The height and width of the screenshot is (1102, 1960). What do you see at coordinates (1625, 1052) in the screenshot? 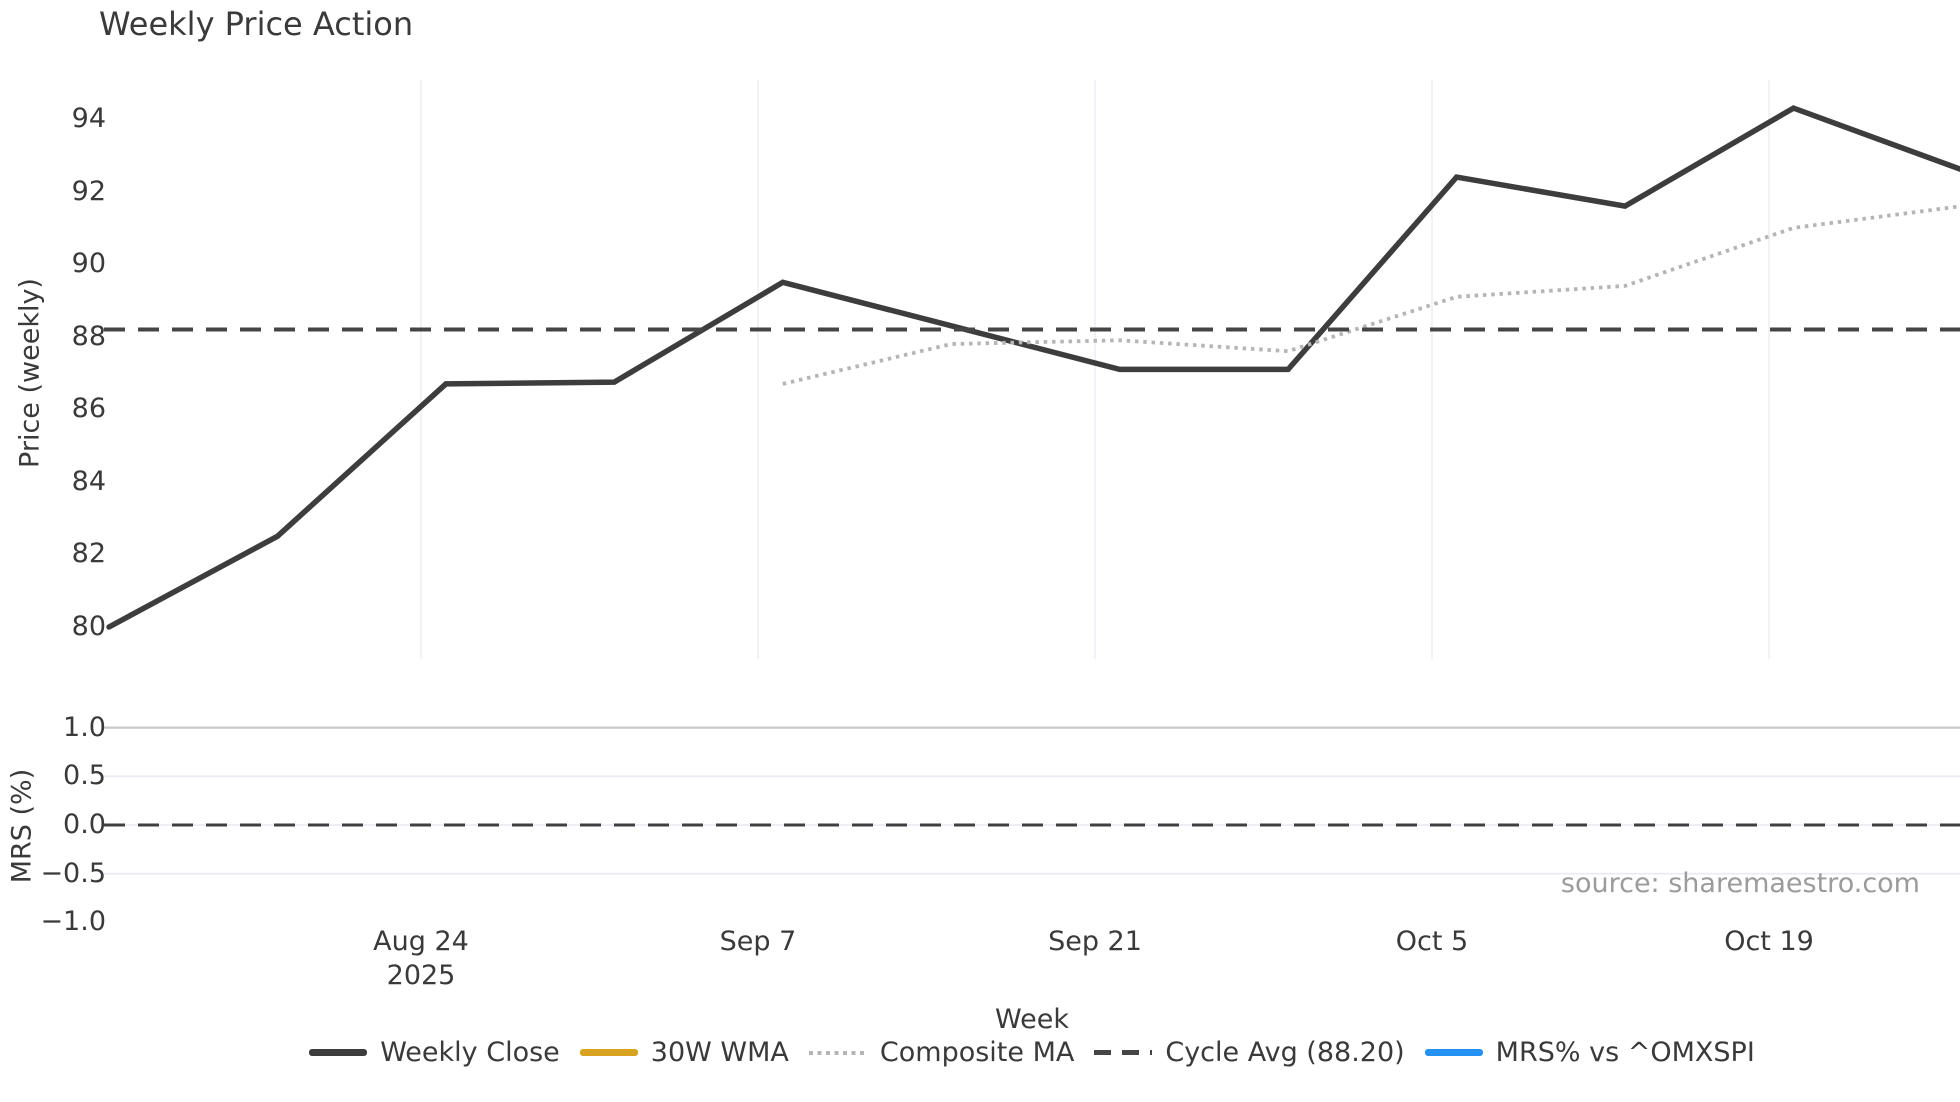
I see `legend-label: MRS% vs ^OMXSPI` at bounding box center [1625, 1052].